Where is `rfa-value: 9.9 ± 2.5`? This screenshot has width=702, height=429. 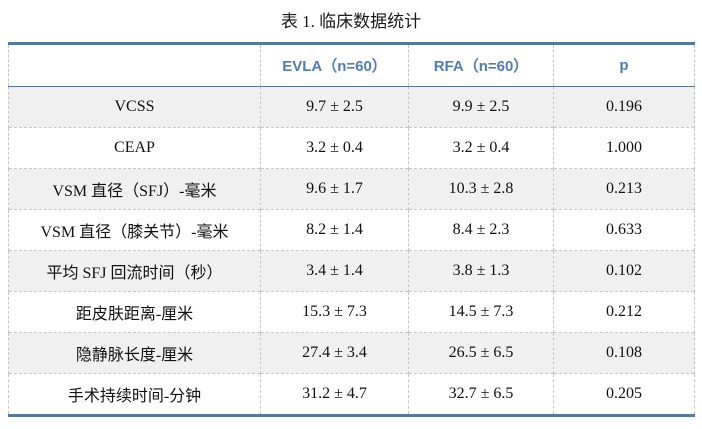
rfa-value: 9.9 ± 2.5 is located at coordinates (481, 107).